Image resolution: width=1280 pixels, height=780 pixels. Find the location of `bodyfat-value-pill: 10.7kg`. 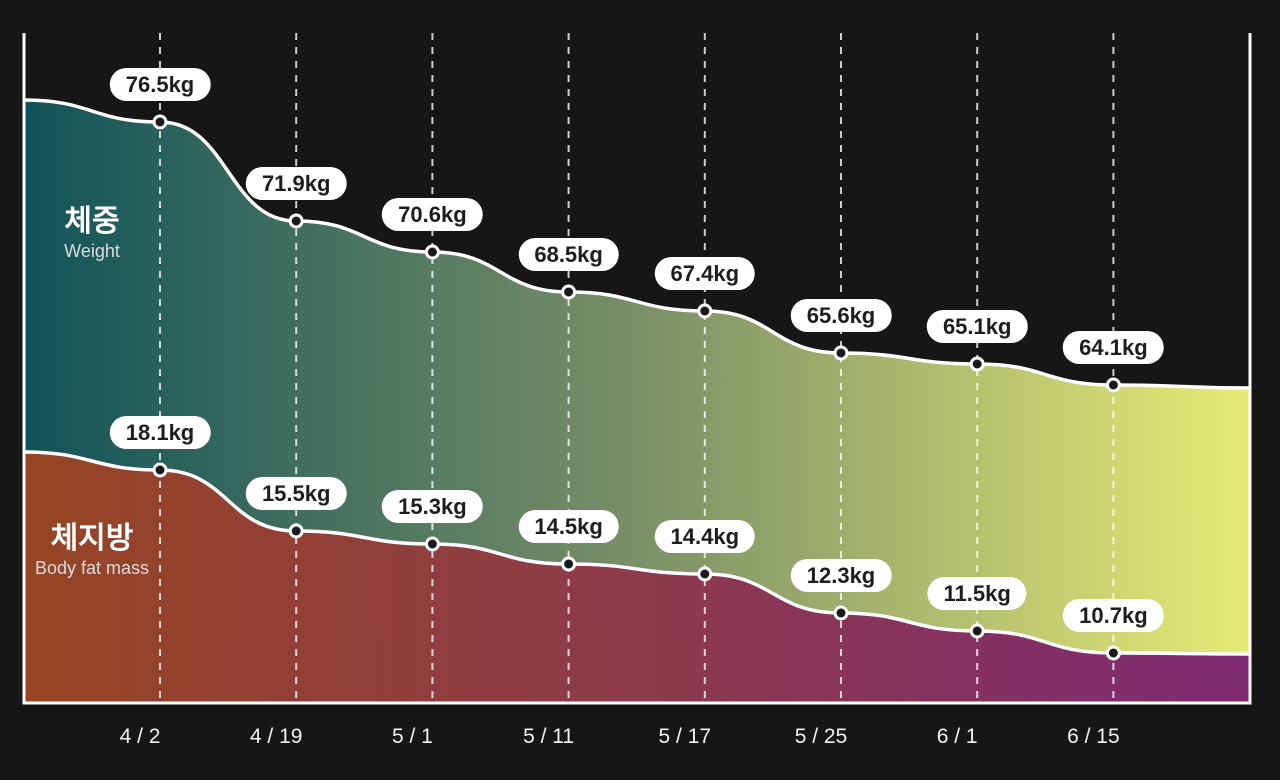

bodyfat-value-pill: 10.7kg is located at coordinates (1113, 615).